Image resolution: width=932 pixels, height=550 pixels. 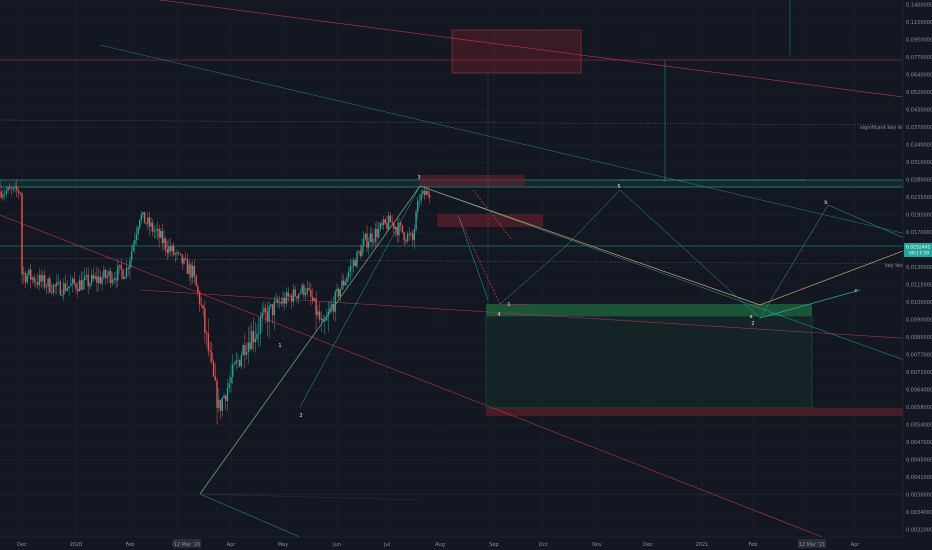 I want to click on y-tick-label: 0.0950000, so click(x=919, y=41).